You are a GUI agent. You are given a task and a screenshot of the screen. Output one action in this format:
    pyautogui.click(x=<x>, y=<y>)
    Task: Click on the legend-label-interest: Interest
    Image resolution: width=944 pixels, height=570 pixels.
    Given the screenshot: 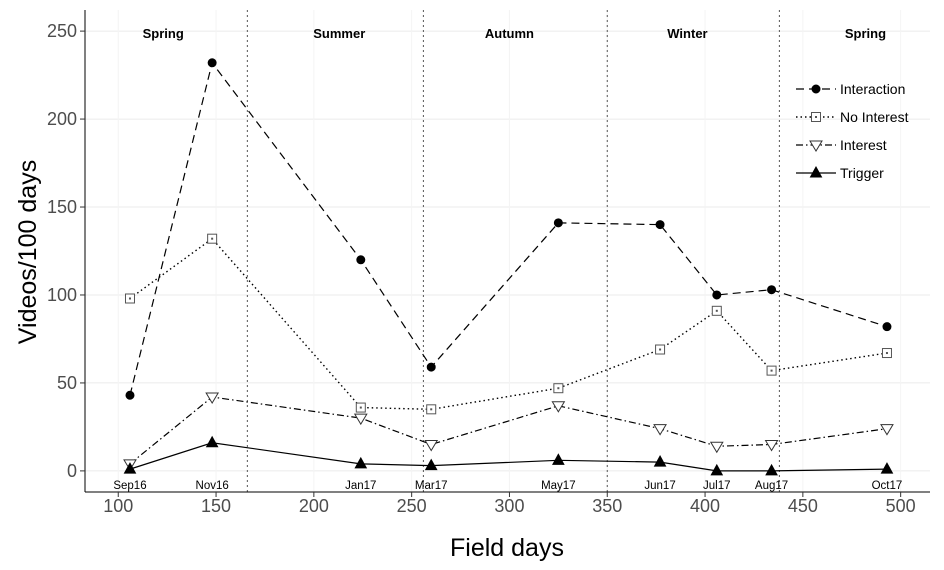 What is the action you would take?
    pyautogui.click(x=863, y=145)
    